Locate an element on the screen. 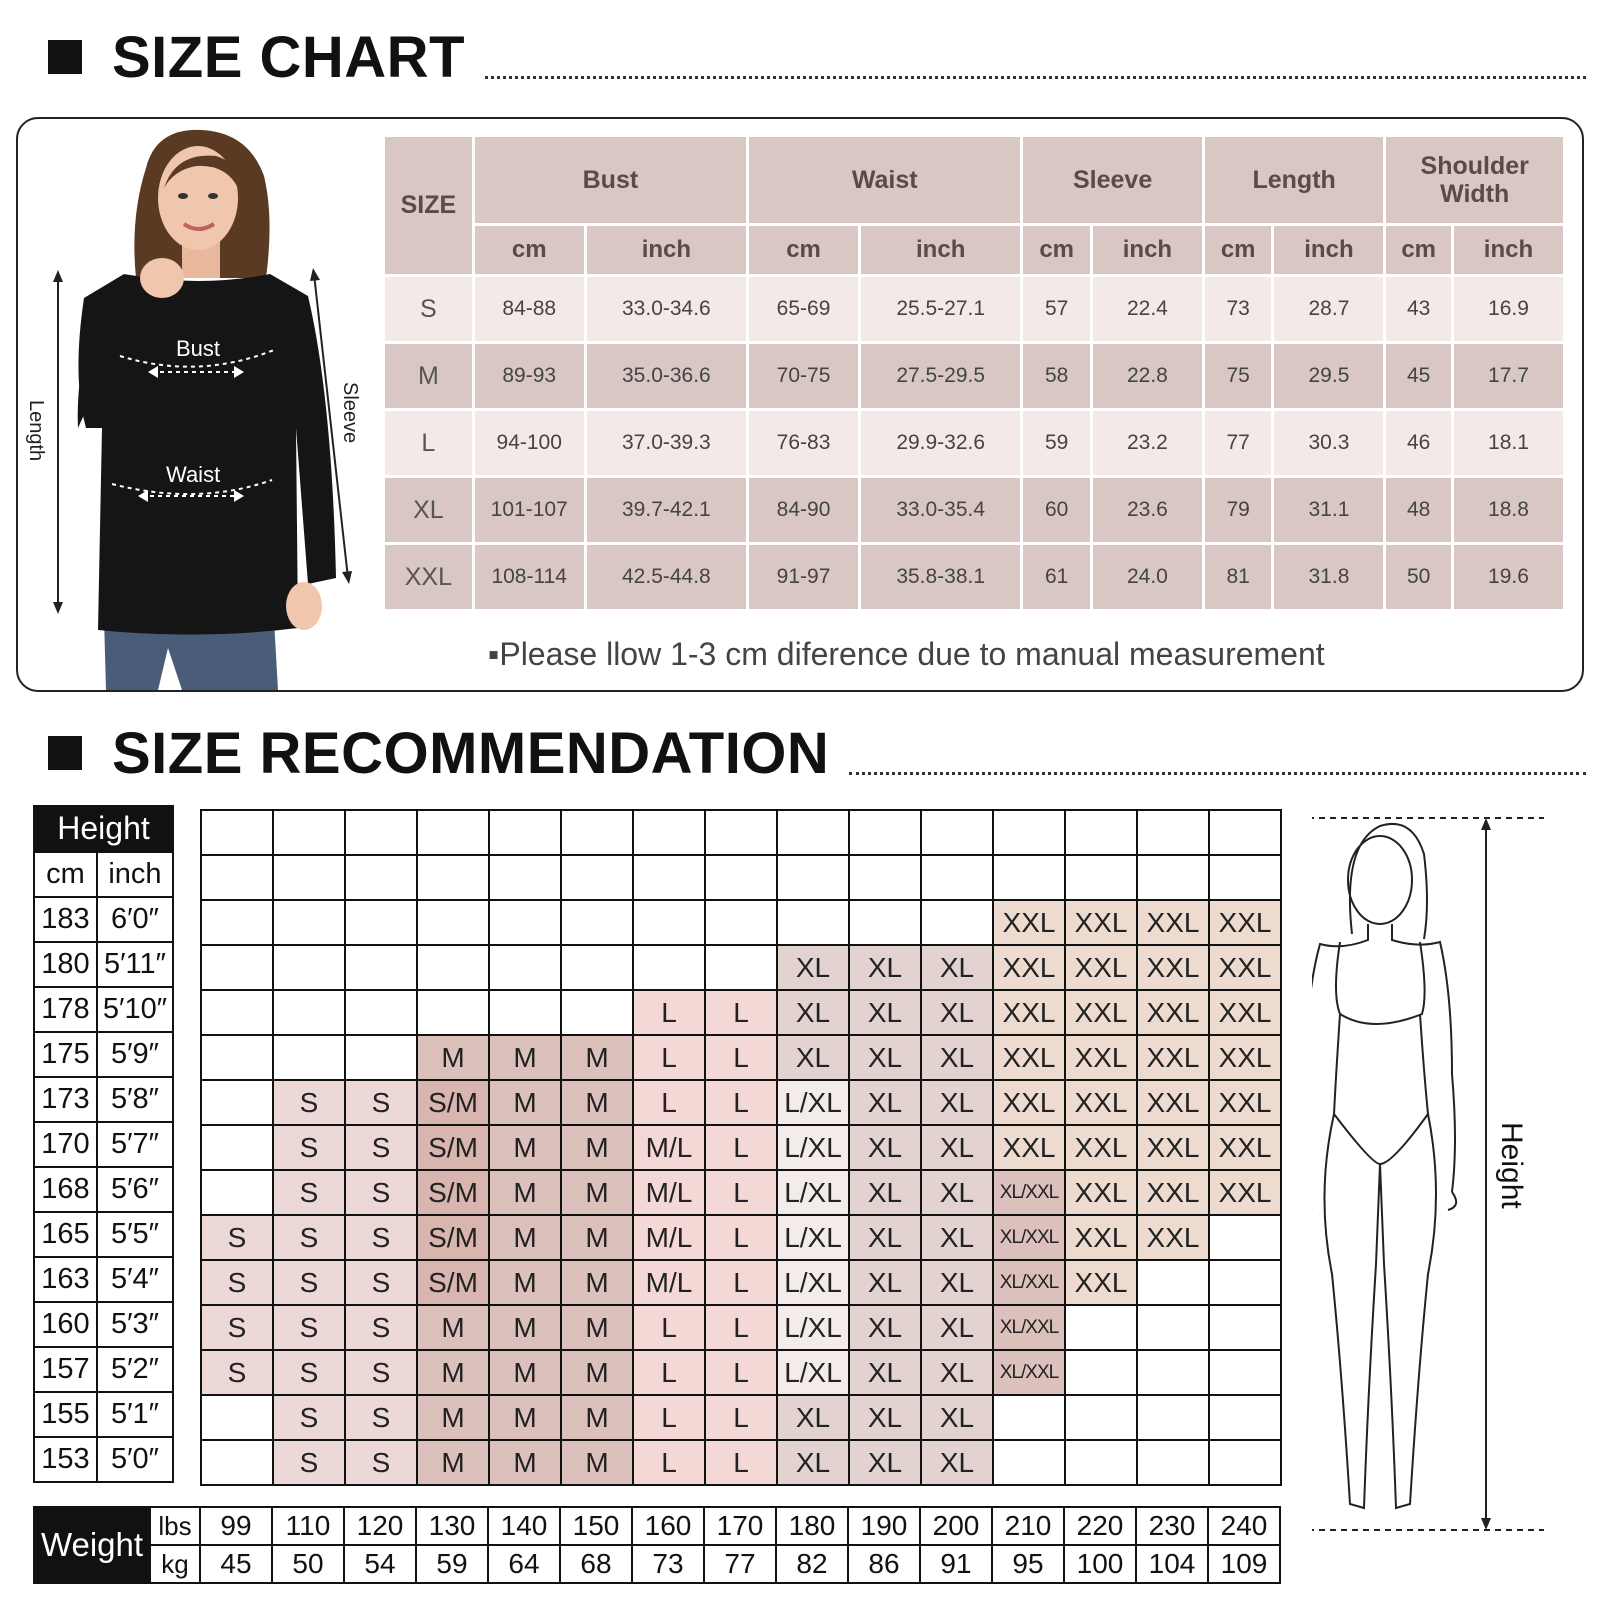 The height and width of the screenshot is (1600, 1600). height-inch: 5′2″ is located at coordinates (135, 1369).